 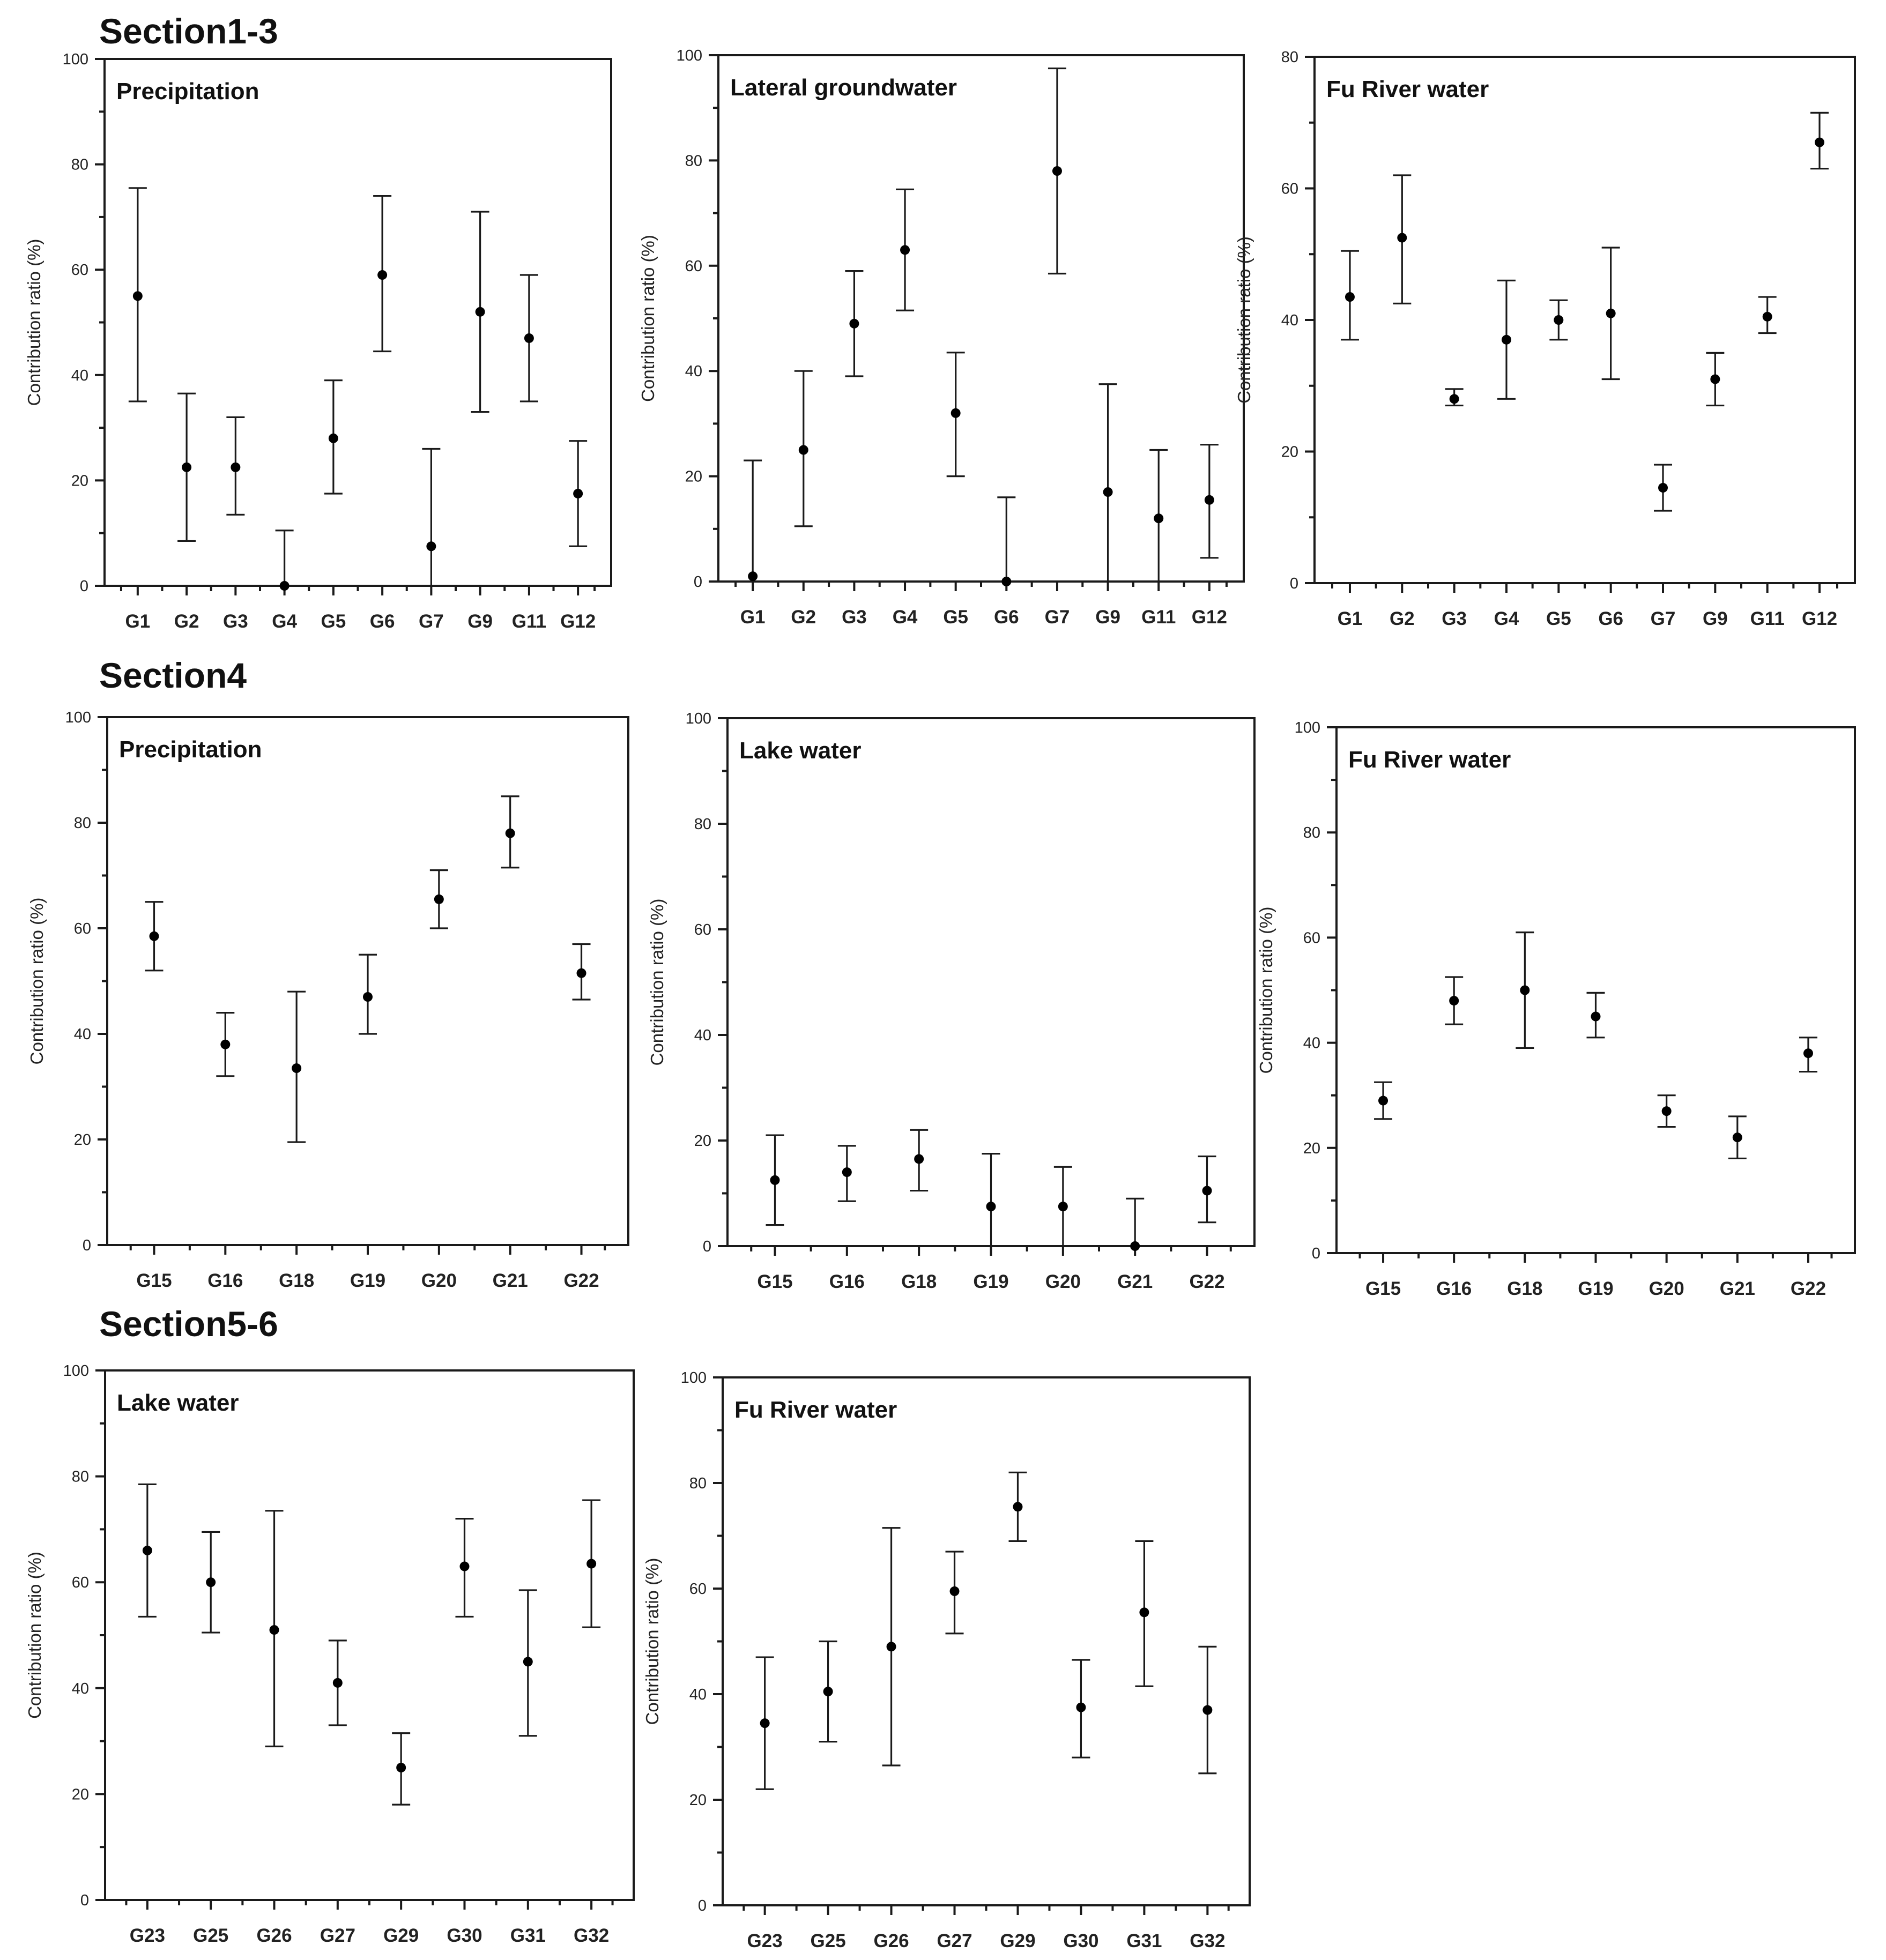 I want to click on section-title-1-3: Section1-3, so click(x=188, y=31).